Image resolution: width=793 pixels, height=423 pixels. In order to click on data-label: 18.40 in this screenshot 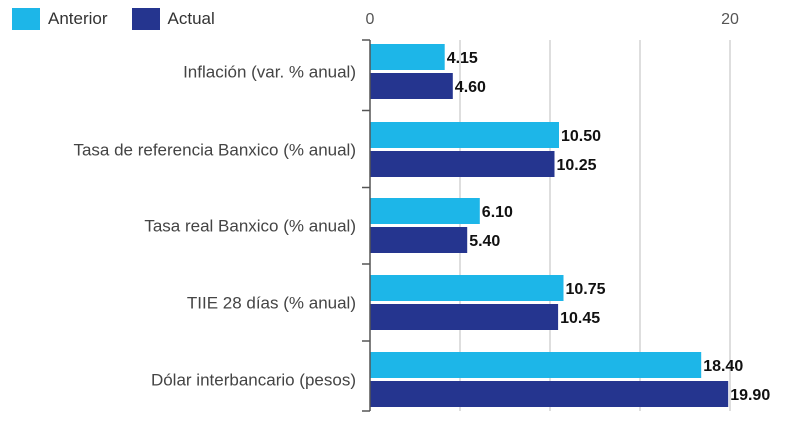, I will do `click(723, 366)`.